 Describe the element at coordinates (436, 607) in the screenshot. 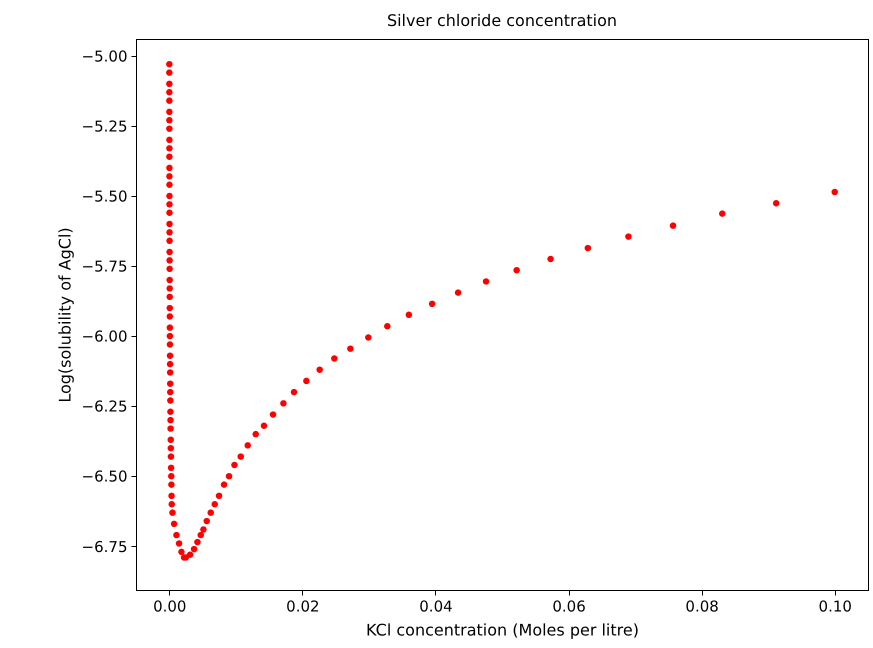

I see `x-tick-label: 0.04` at that location.